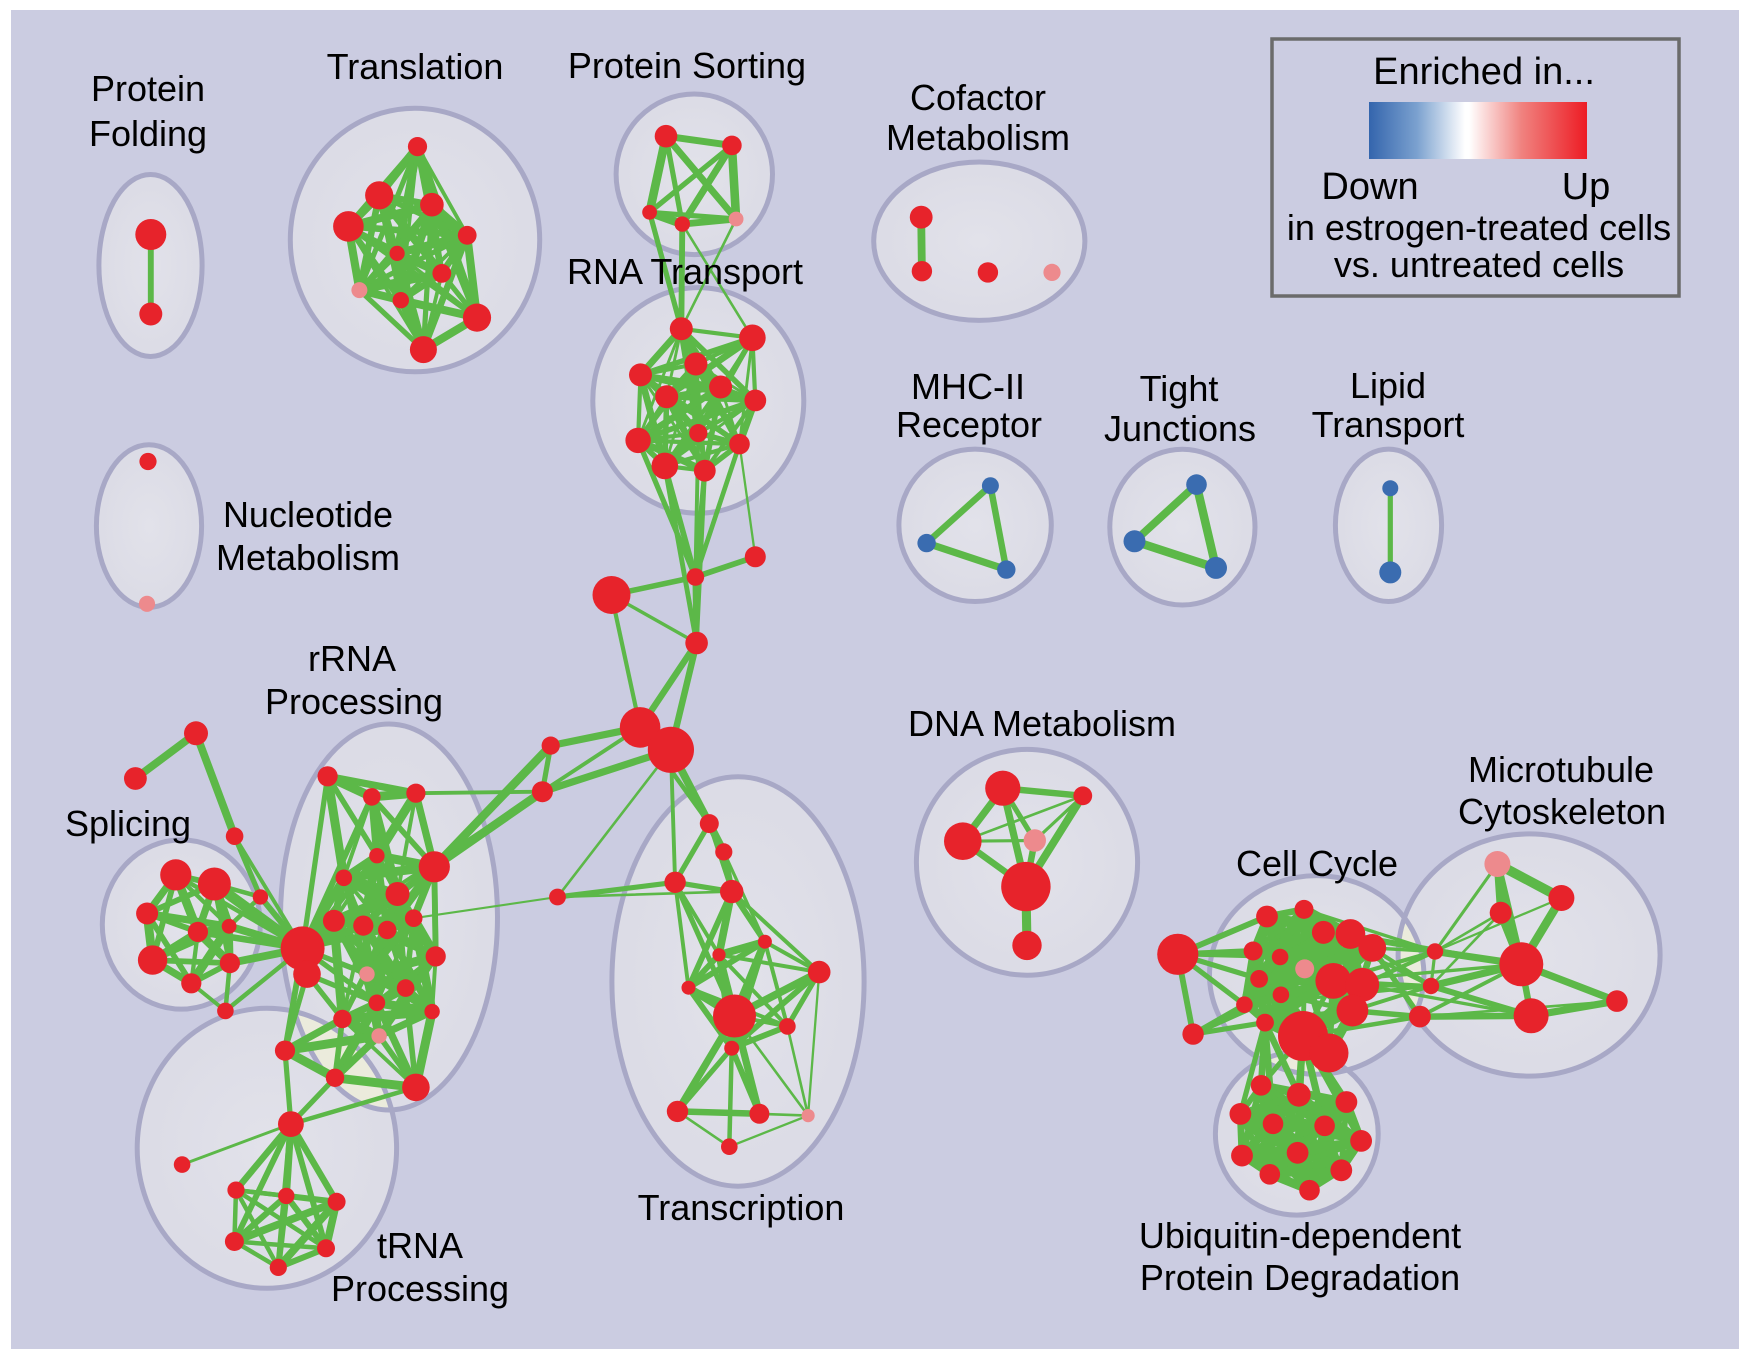  Describe the element at coordinates (1300, 1235) in the screenshot. I see `svg-text: Ubiquitin-dependent` at that location.